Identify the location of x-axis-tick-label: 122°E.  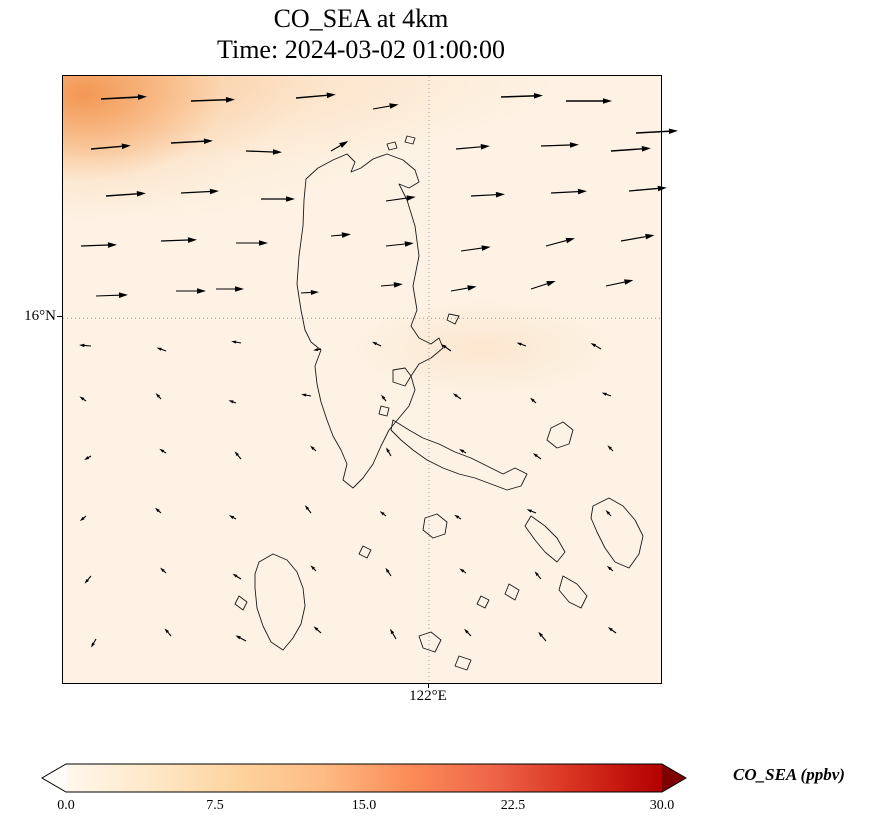
(428, 696).